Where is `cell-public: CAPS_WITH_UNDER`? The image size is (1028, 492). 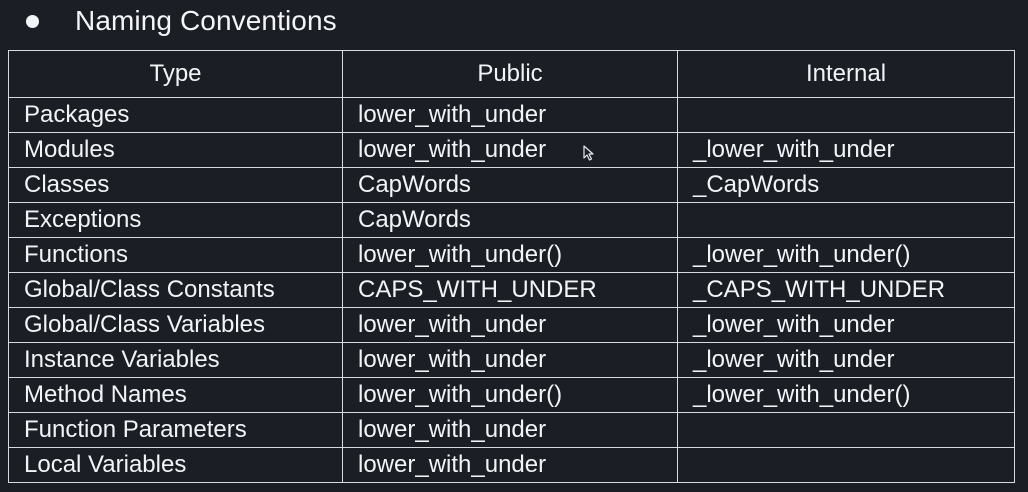
cell-public: CAPS_WITH_UNDER is located at coordinates (510, 290).